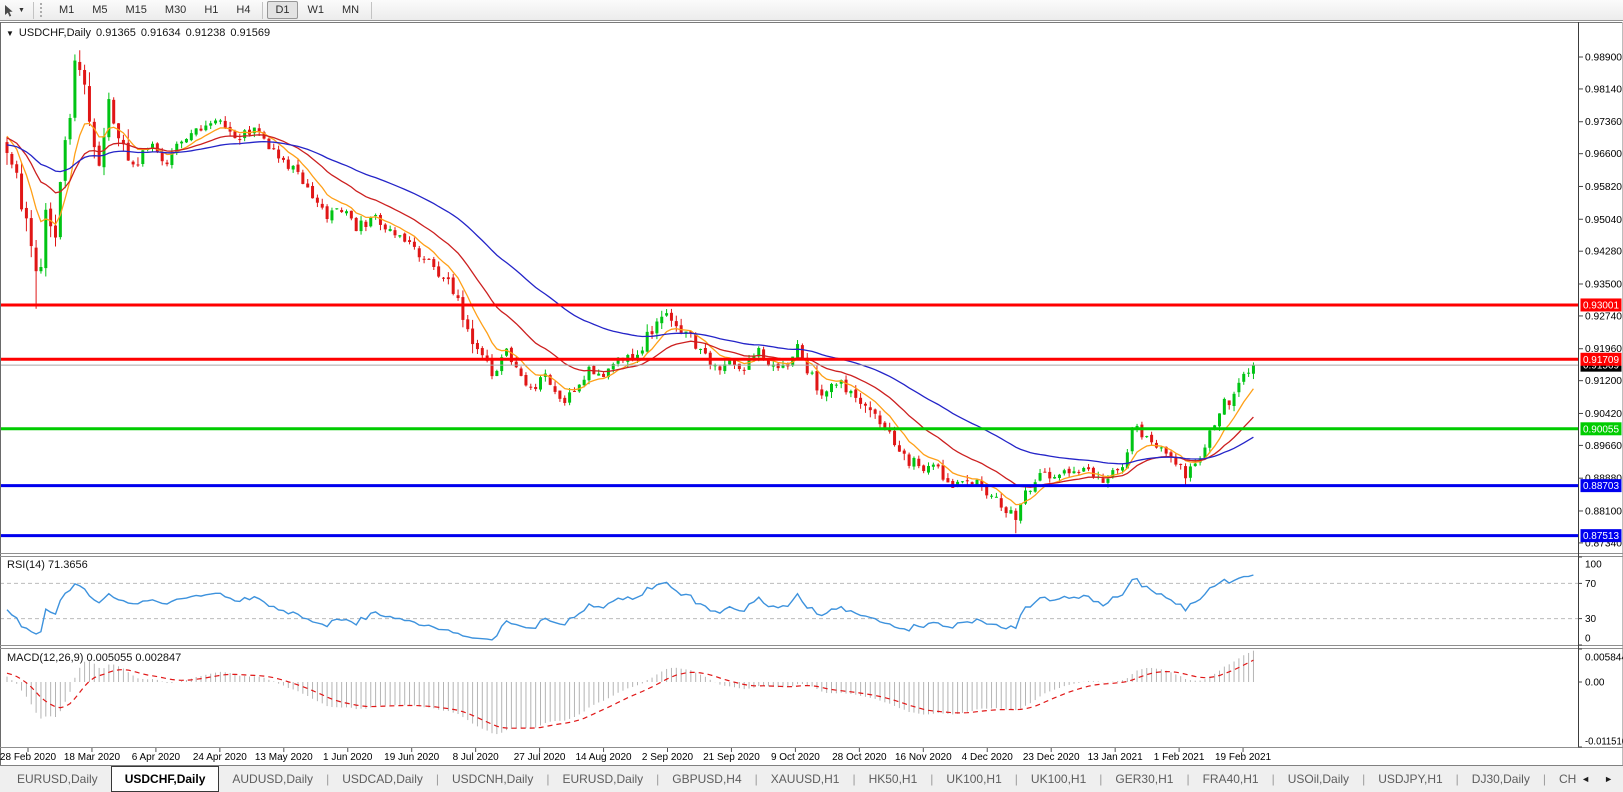  What do you see at coordinates (1608, 779) in the screenshot?
I see `tab-scroll-right-icon: ►` at bounding box center [1608, 779].